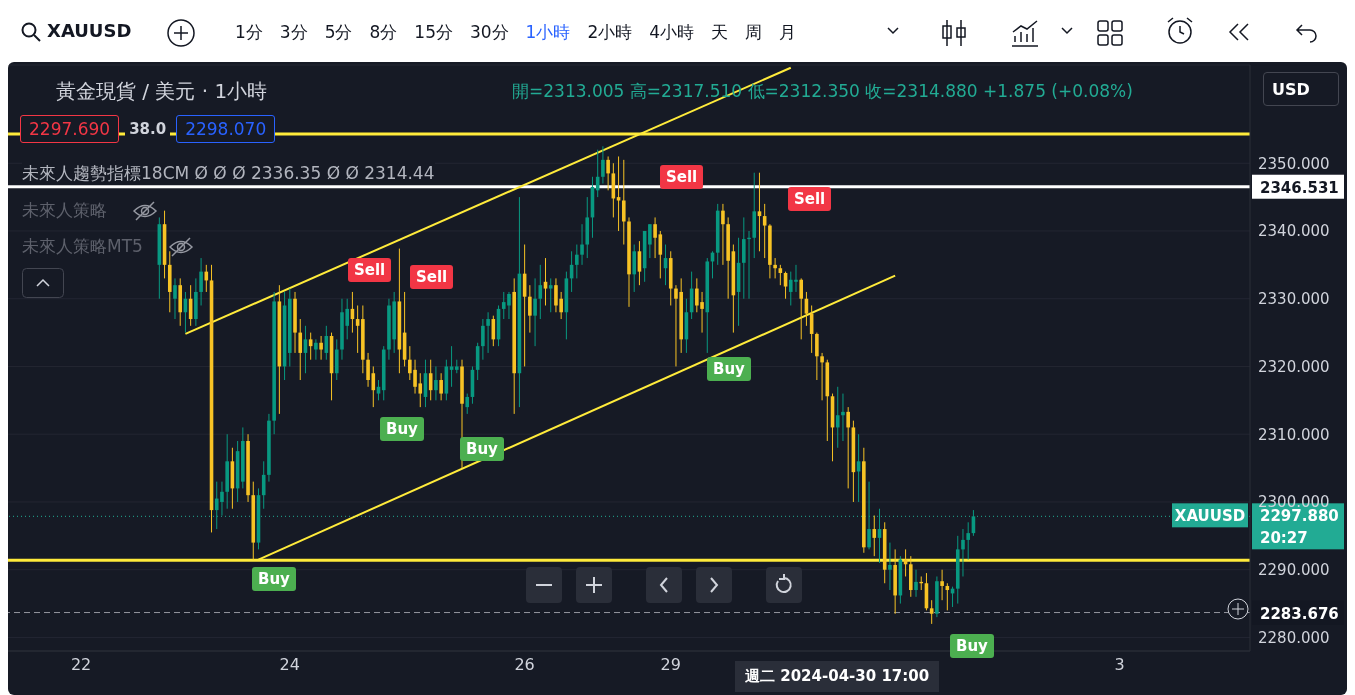 The height and width of the screenshot is (695, 1355). What do you see at coordinates (226, 129) in the screenshot?
I see `annotation: 2298.070` at bounding box center [226, 129].